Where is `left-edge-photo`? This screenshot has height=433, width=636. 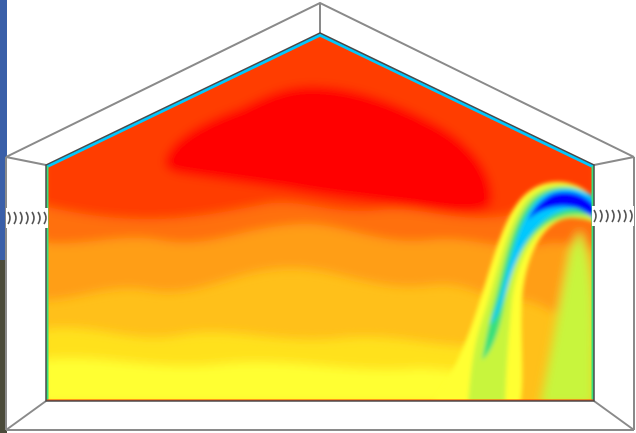 left-edge-photo is located at coordinates (3, 346).